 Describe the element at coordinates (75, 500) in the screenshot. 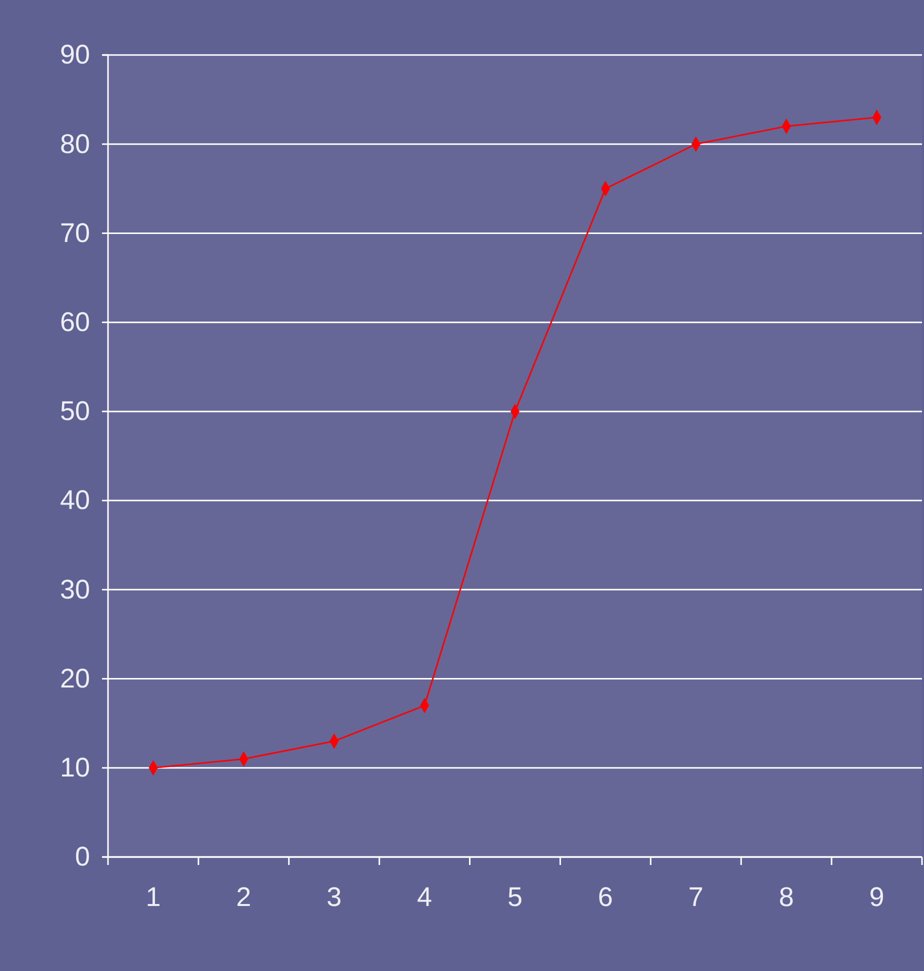

I see `y-tick-label: 40` at that location.